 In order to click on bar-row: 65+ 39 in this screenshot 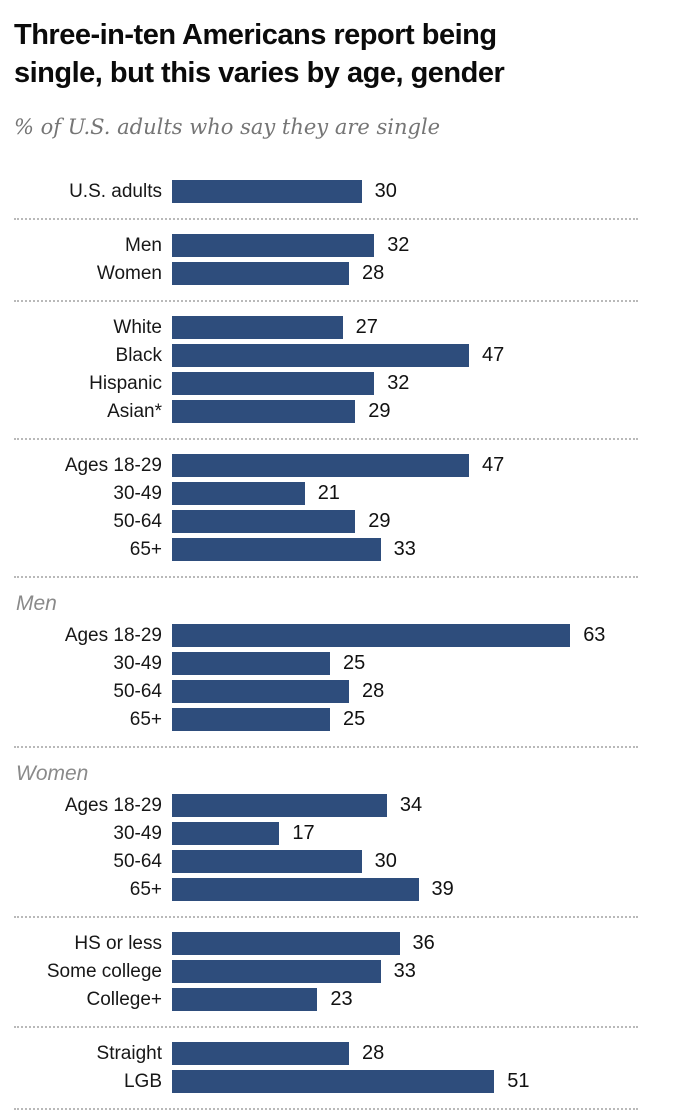, I will do `click(326, 889)`.